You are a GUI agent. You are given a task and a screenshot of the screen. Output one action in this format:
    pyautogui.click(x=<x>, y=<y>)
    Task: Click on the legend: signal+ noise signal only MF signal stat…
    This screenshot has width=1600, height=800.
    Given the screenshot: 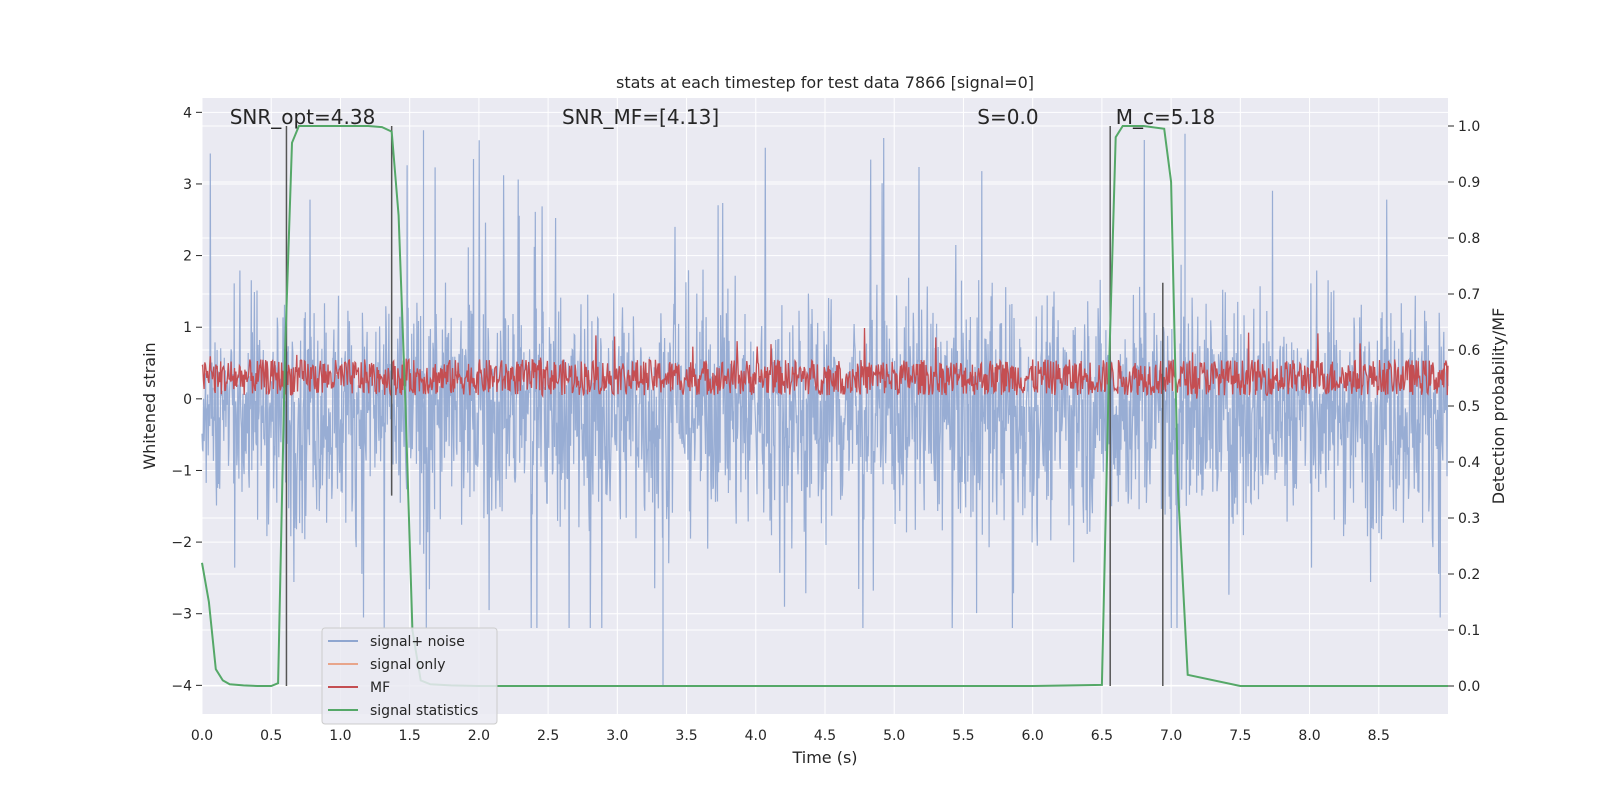 What is the action you would take?
    pyautogui.click(x=409, y=676)
    